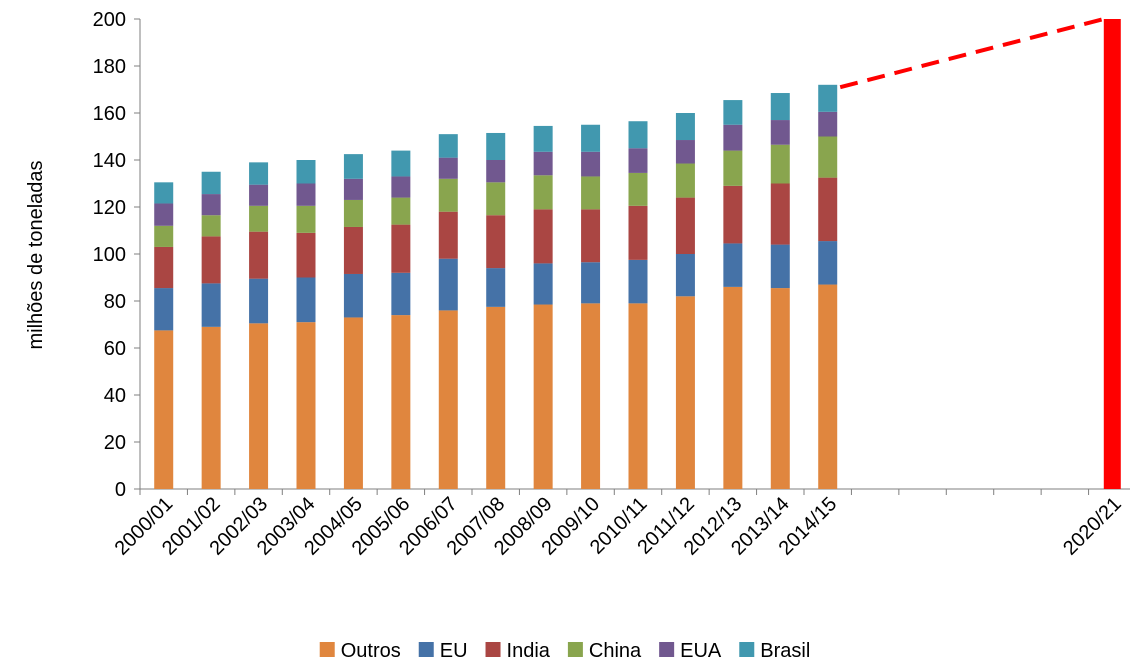  I want to click on legend-swatch-outros, so click(327, 649).